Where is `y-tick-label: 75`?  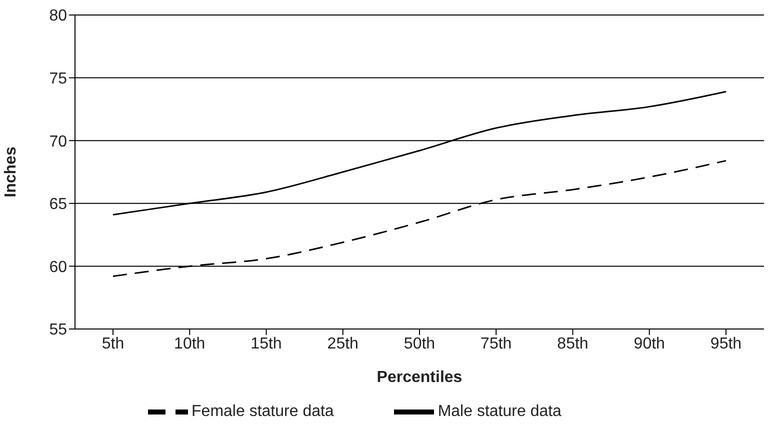 y-tick-label: 75 is located at coordinates (58, 79).